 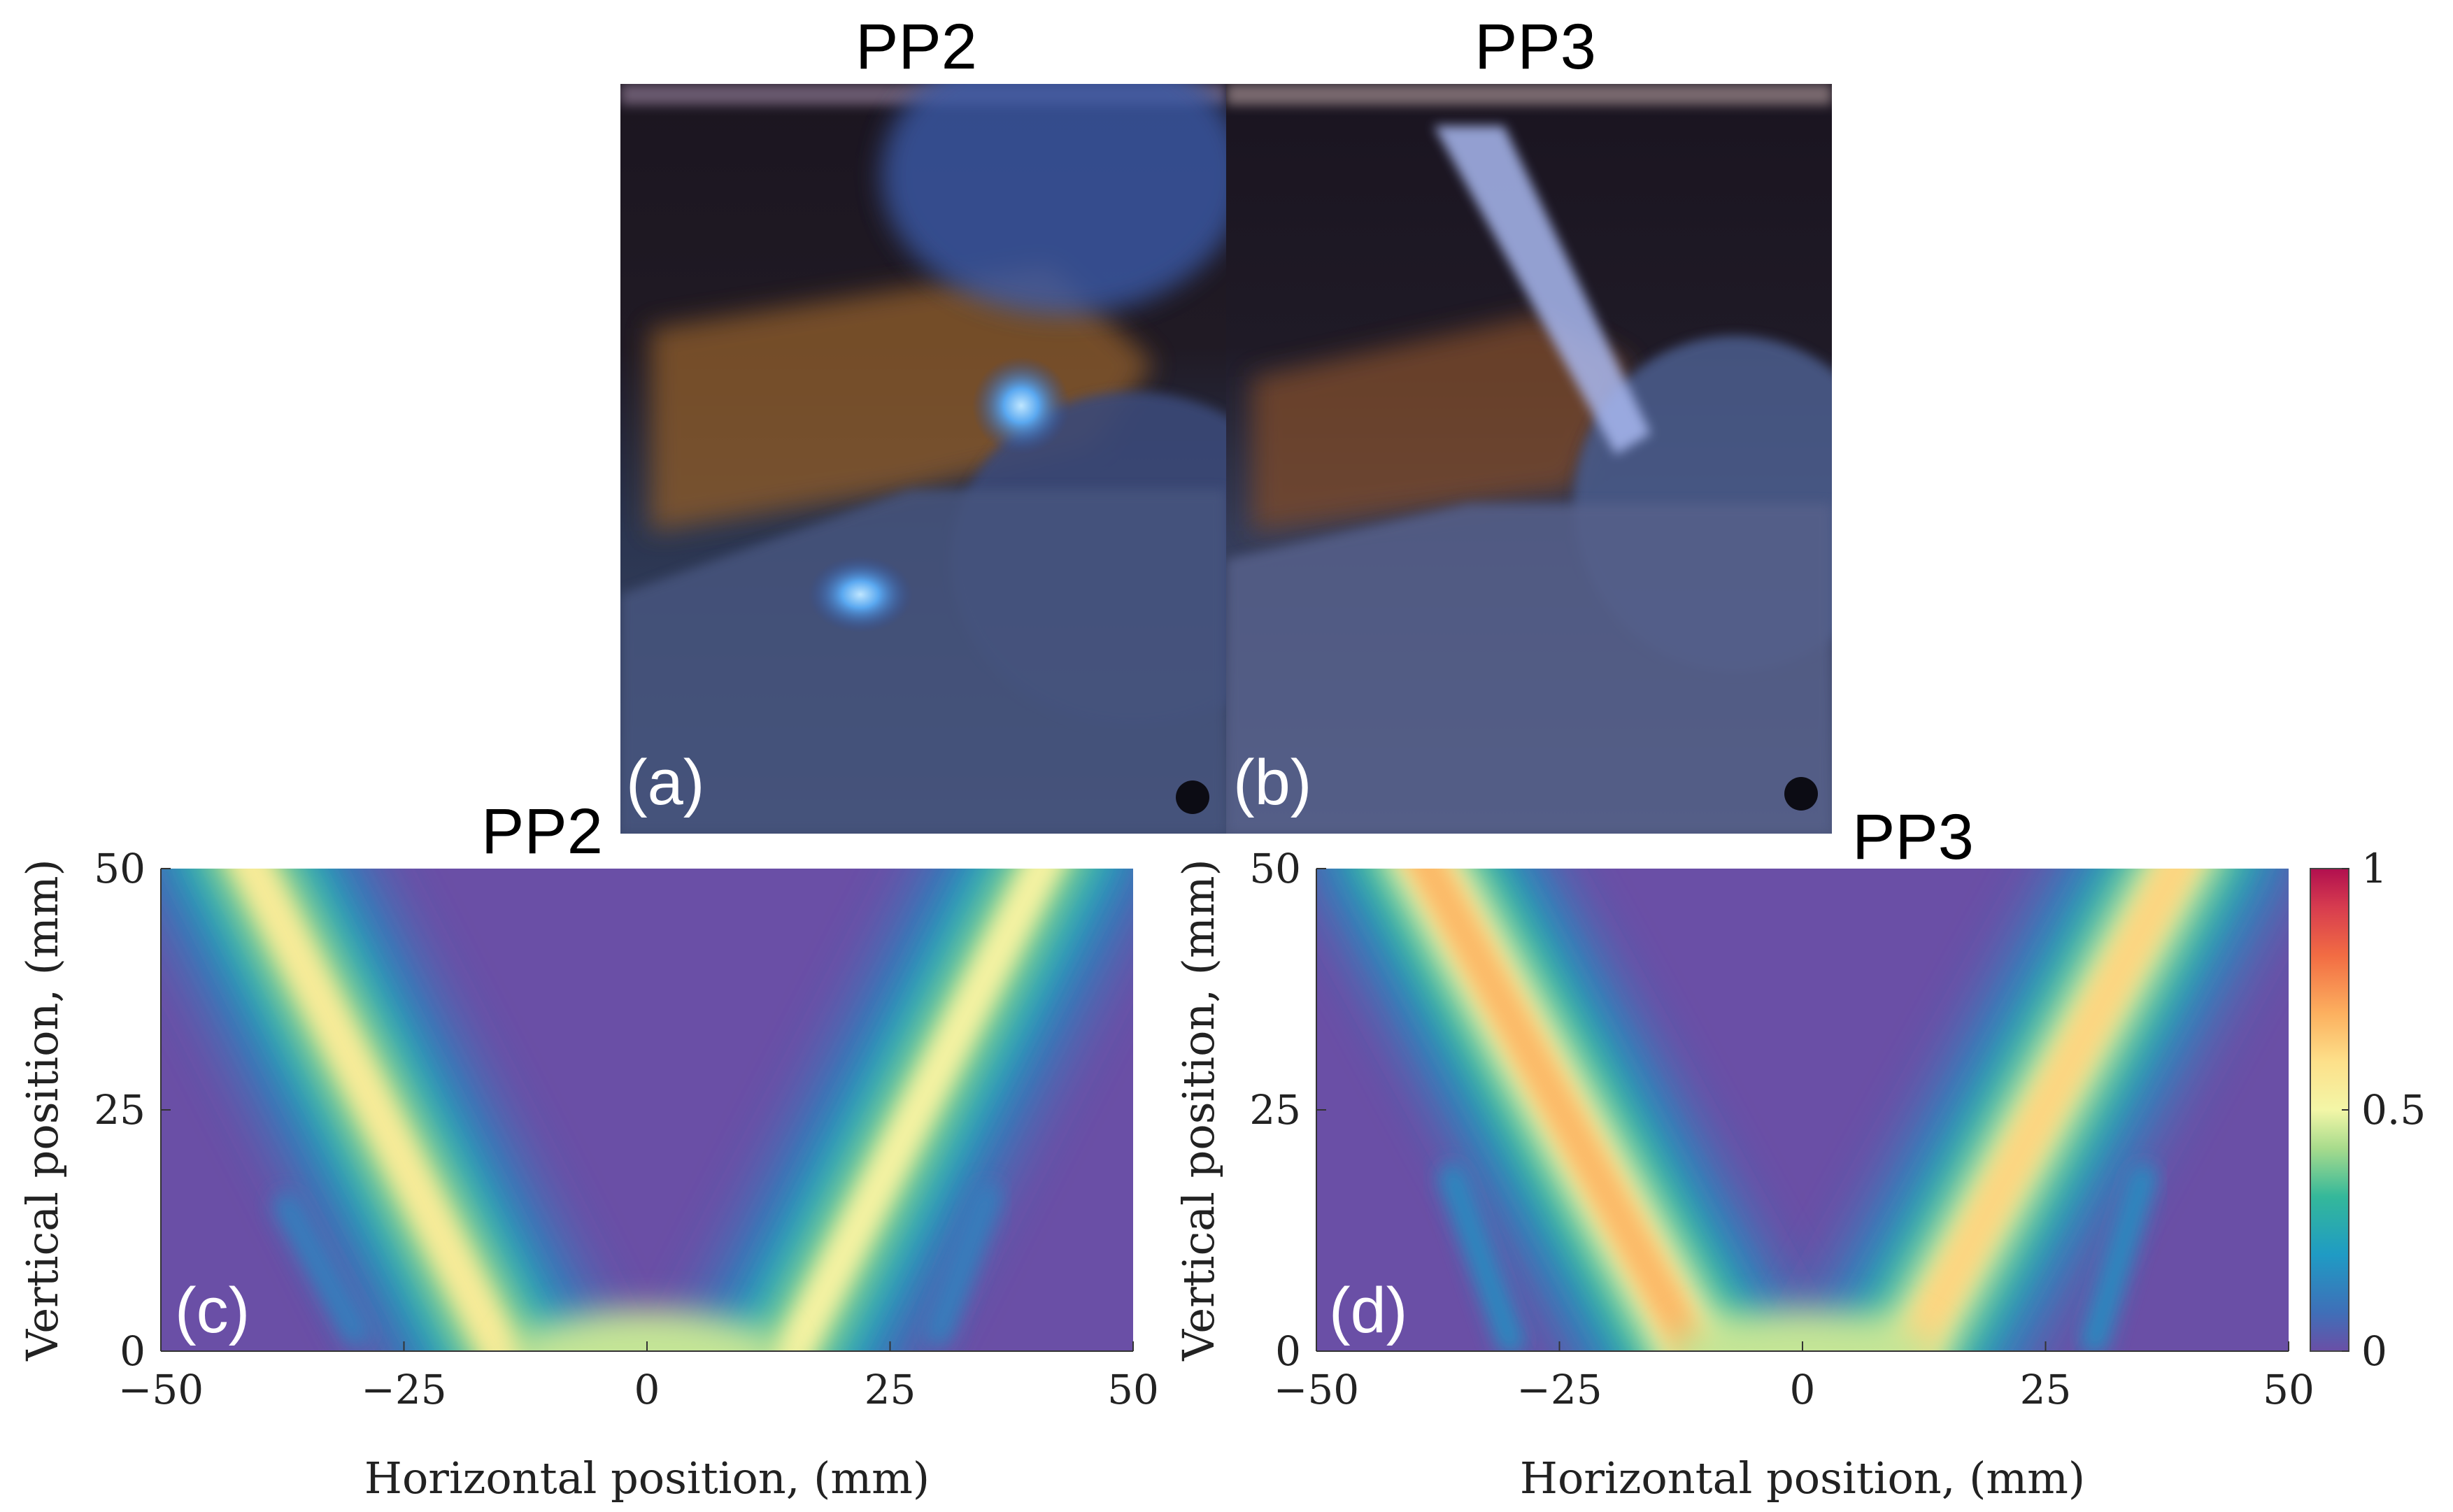 What do you see at coordinates (42, 1110) in the screenshot?
I see `heatmap-c-ylabel: Vertical position, (mm)` at bounding box center [42, 1110].